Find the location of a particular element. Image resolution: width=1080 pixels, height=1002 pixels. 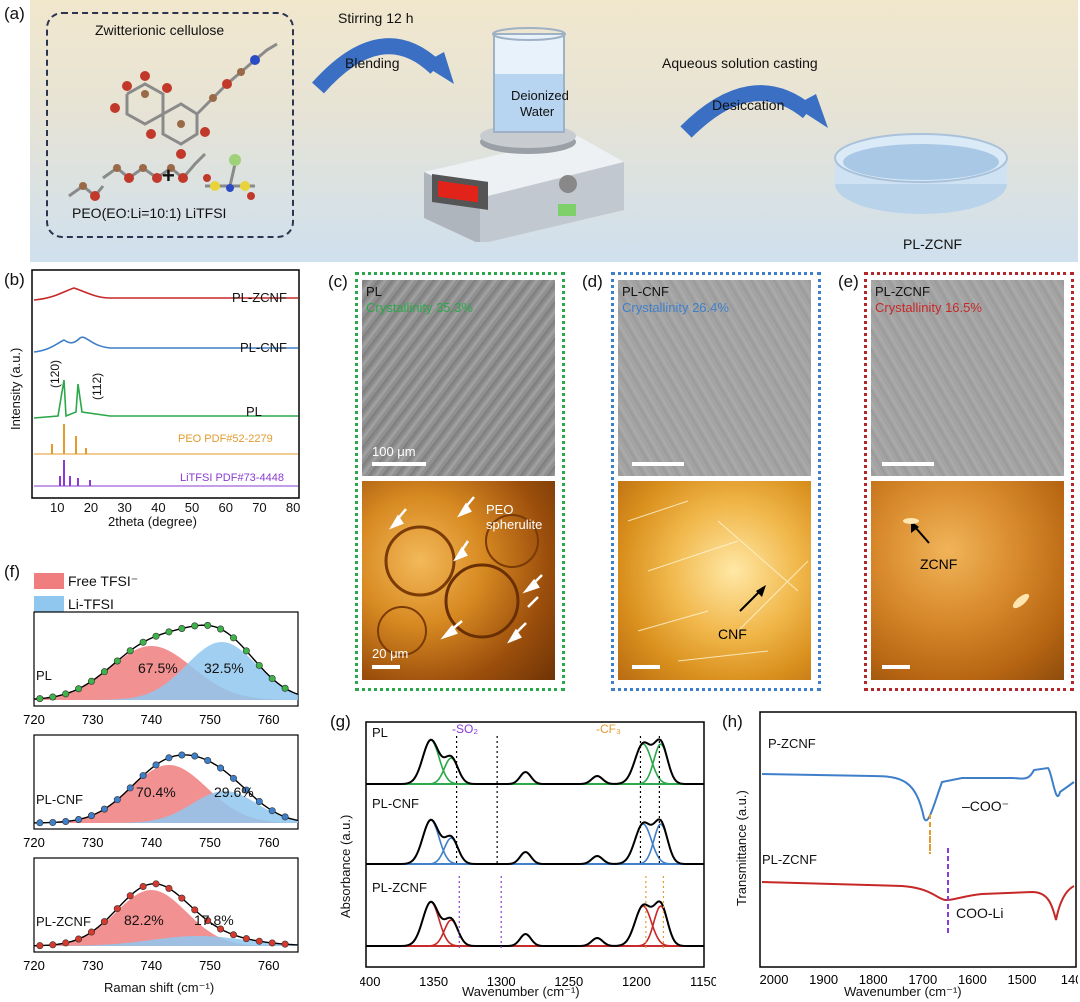

raman-xlabel: Raman shift (cm⁻¹) is located at coordinates (159, 987).